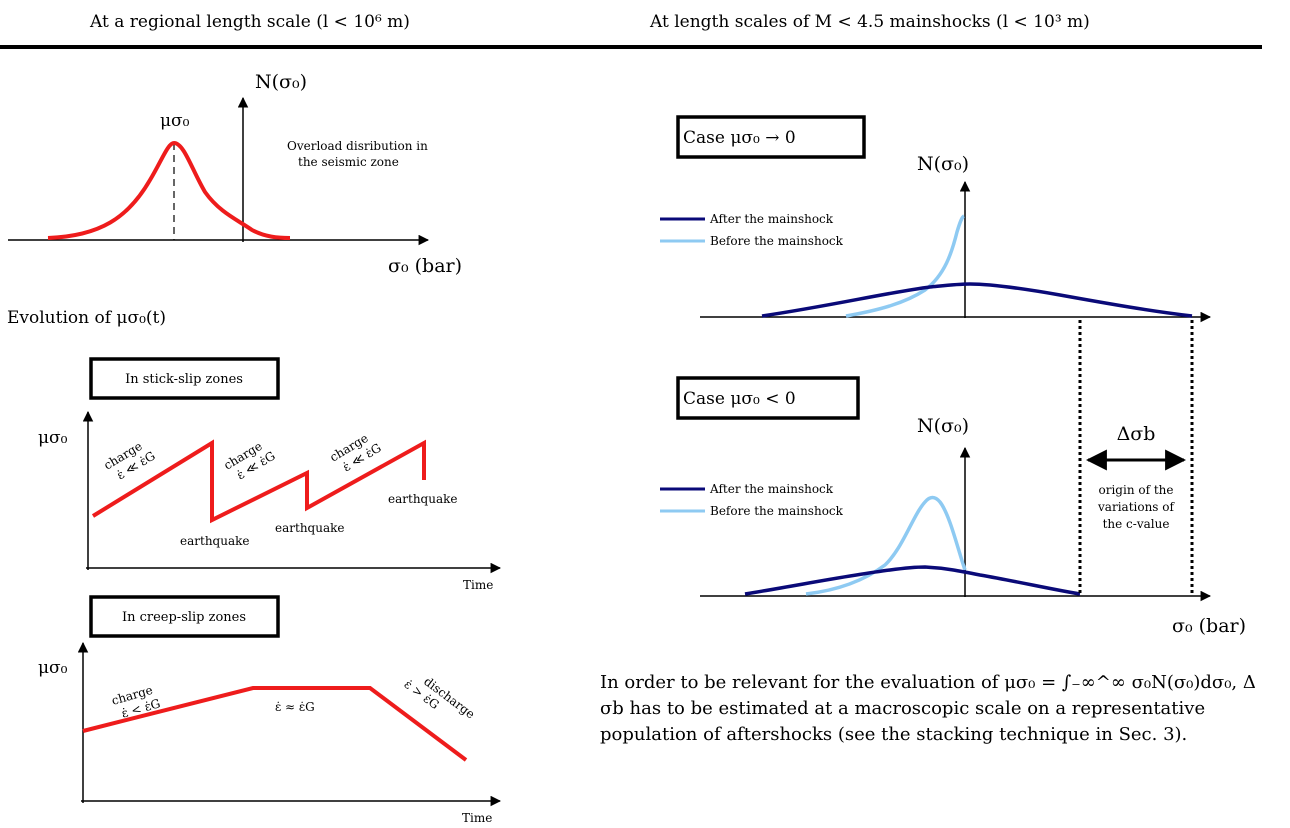 This screenshot has height=828, width=1290. Describe the element at coordinates (214, 541) in the screenshot. I see `earthquake-label-1: earthquake` at that location.